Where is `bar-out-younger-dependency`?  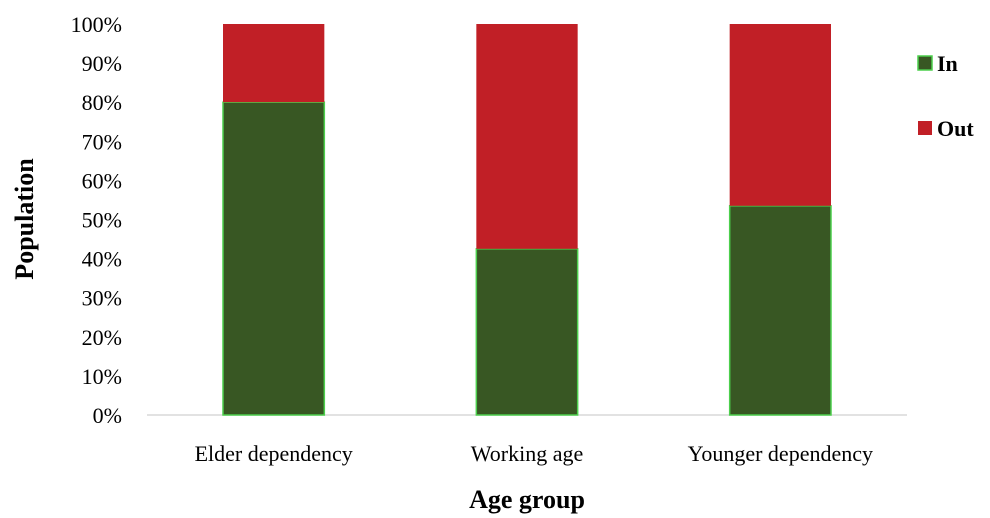 bar-out-younger-dependency is located at coordinates (780, 115).